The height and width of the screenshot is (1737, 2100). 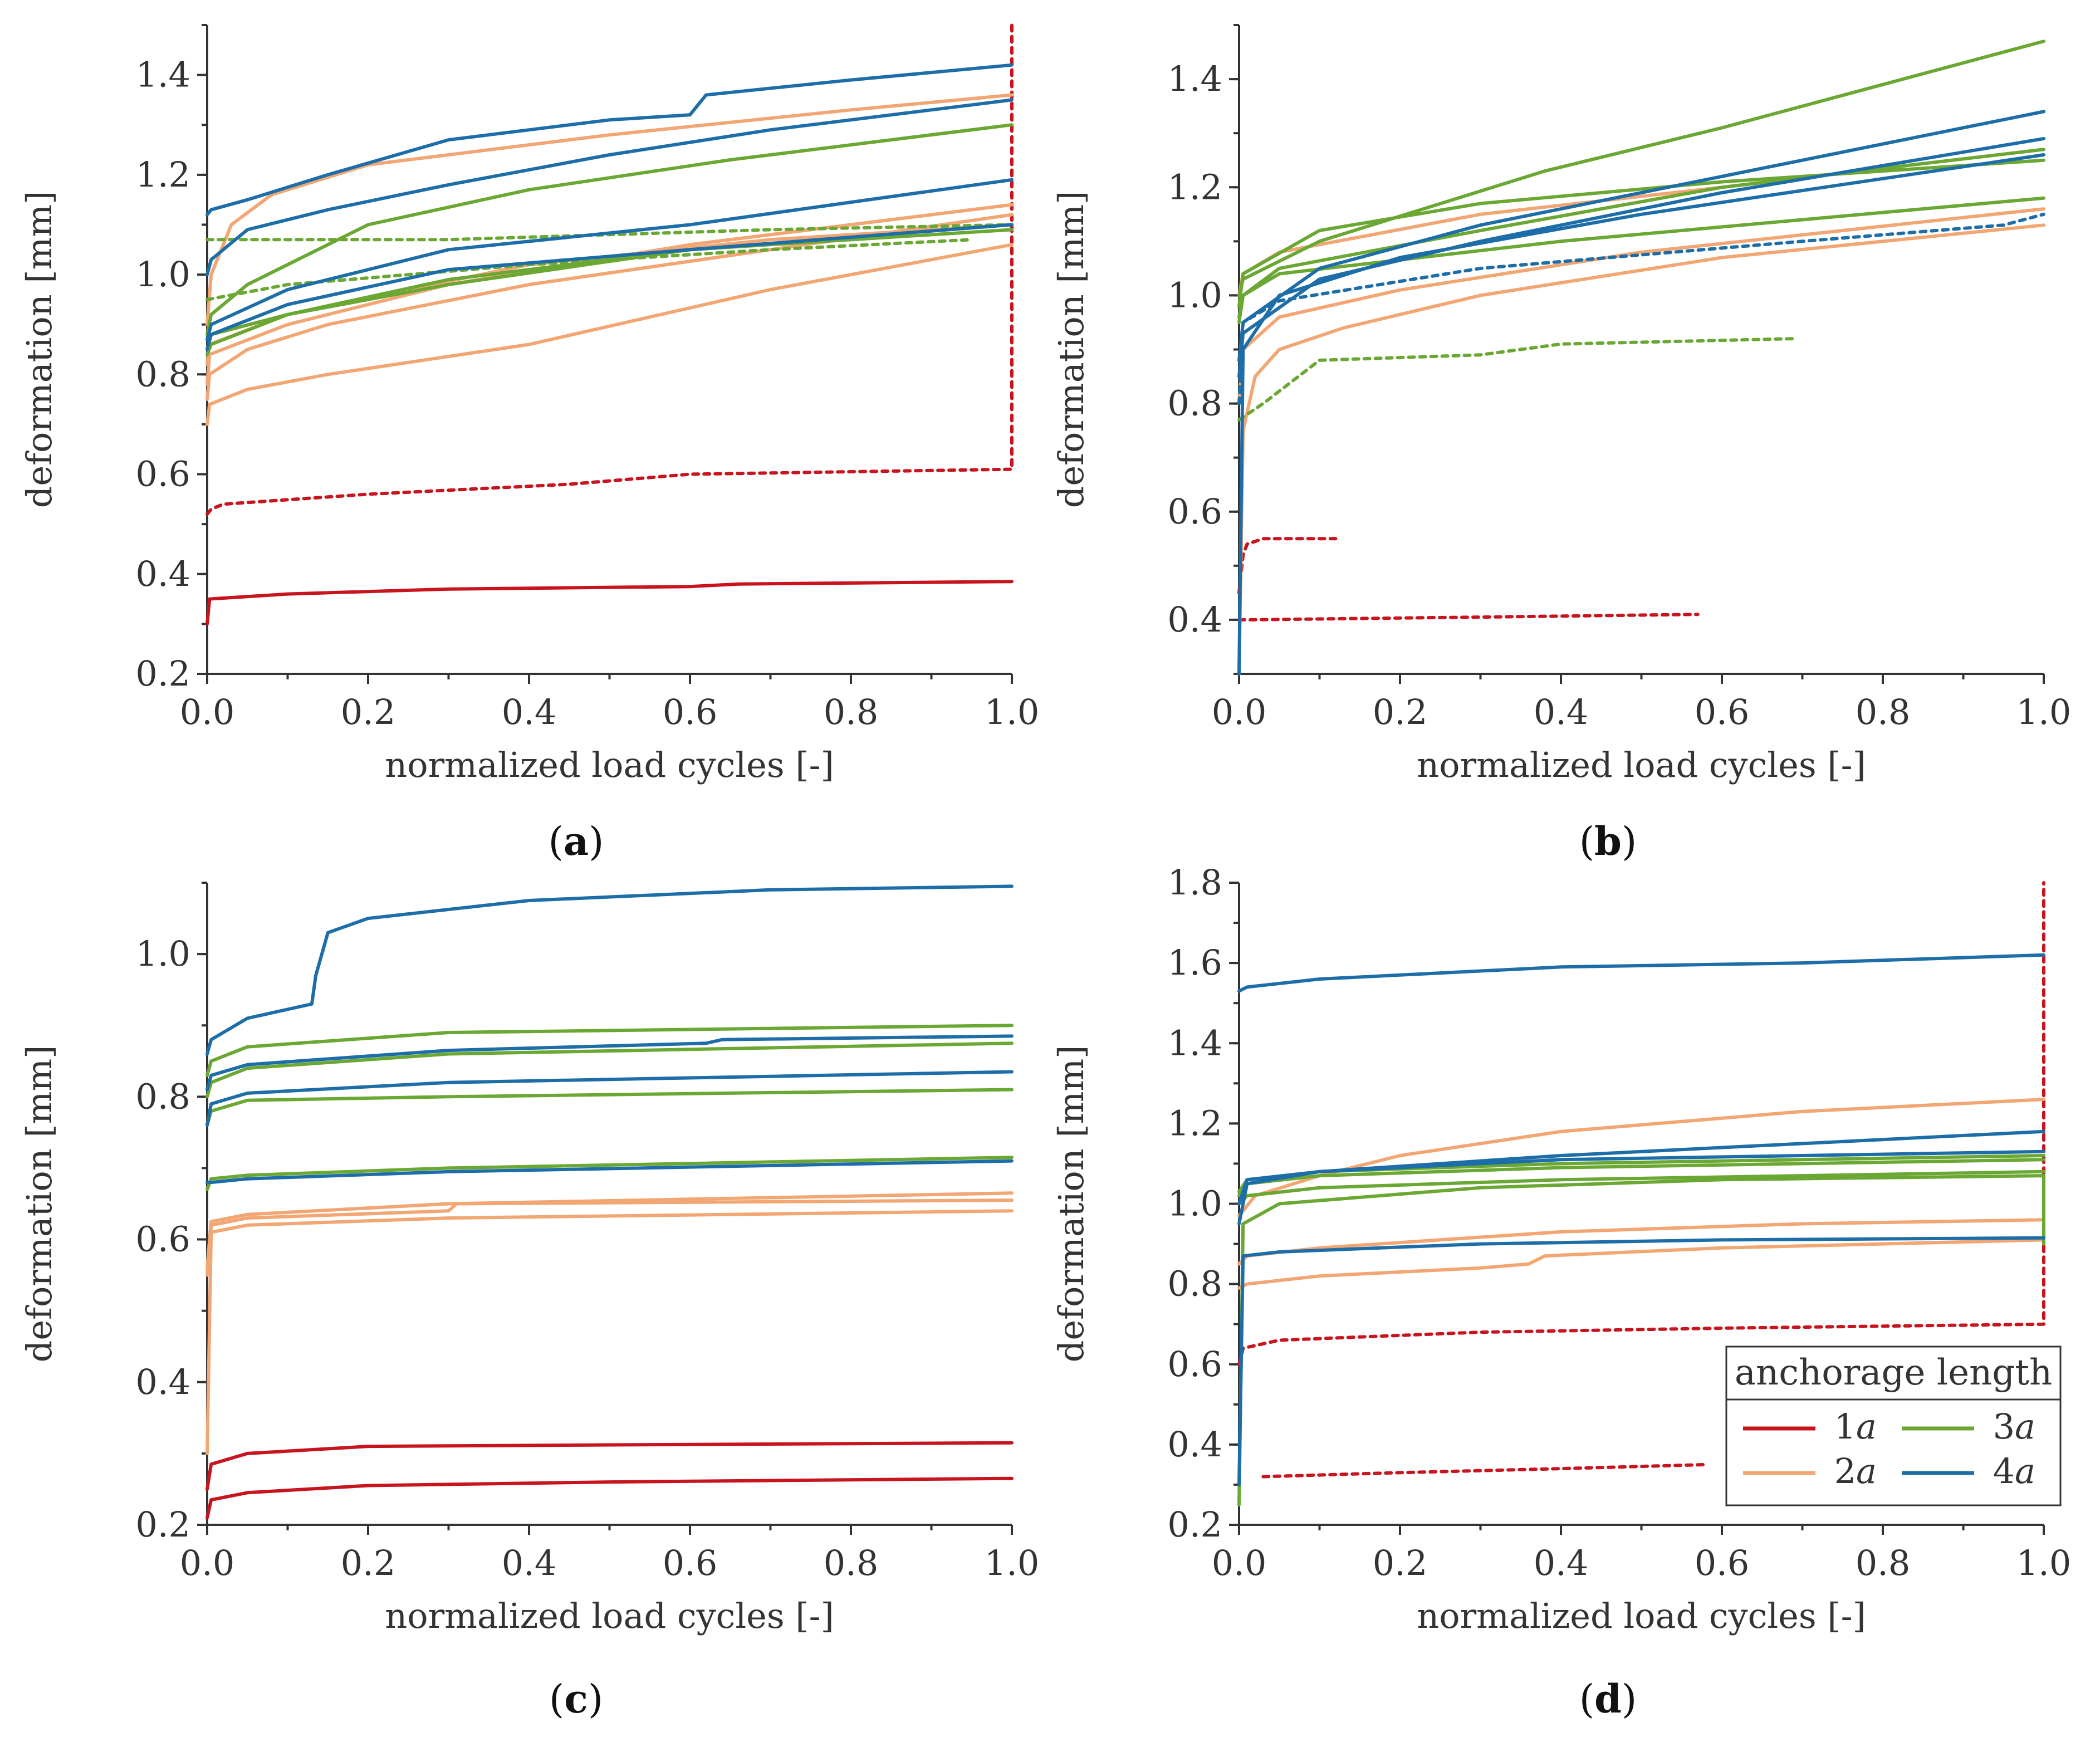 I want to click on panel-caption-letter: b, so click(x=1608, y=841).